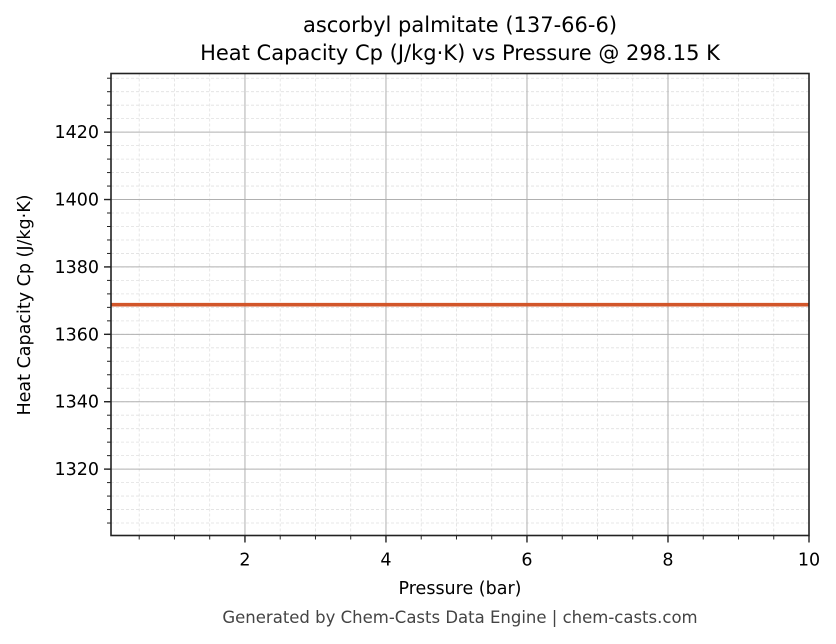 This screenshot has height=644, width=836. What do you see at coordinates (76, 470) in the screenshot?
I see `y-tick-label: 1320` at bounding box center [76, 470].